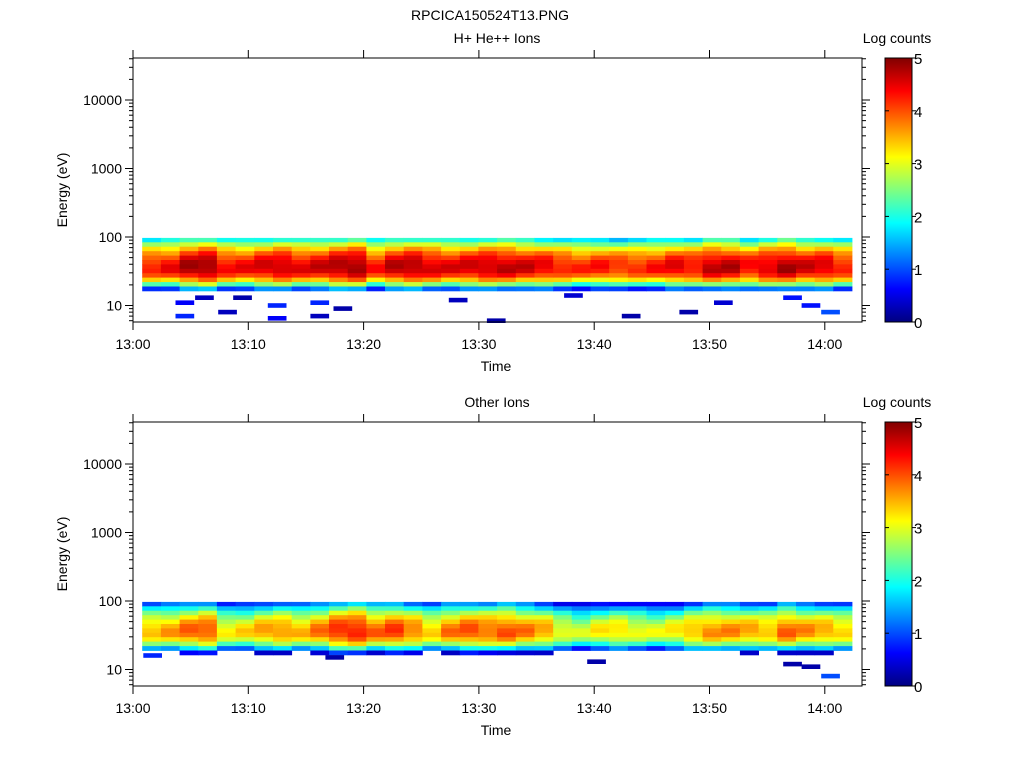 The height and width of the screenshot is (773, 1024). I want to click on colorbar-tick-label: 0, so click(918, 687).